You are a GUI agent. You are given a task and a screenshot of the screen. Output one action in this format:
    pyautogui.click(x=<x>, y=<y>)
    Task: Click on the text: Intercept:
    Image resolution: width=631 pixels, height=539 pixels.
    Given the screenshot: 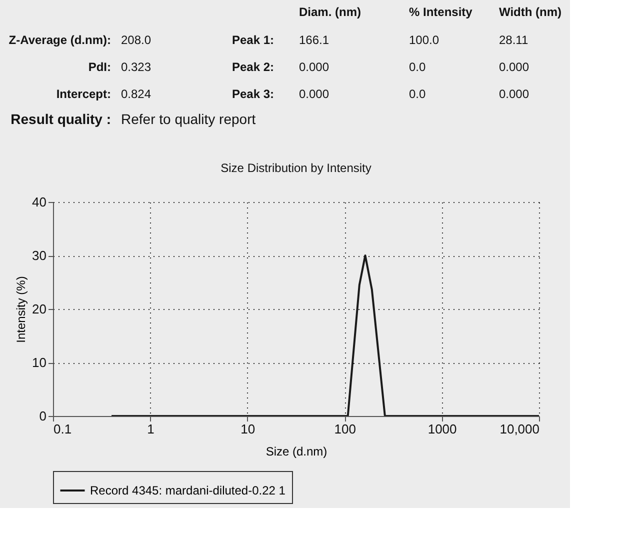 What is the action you would take?
    pyautogui.click(x=83, y=94)
    